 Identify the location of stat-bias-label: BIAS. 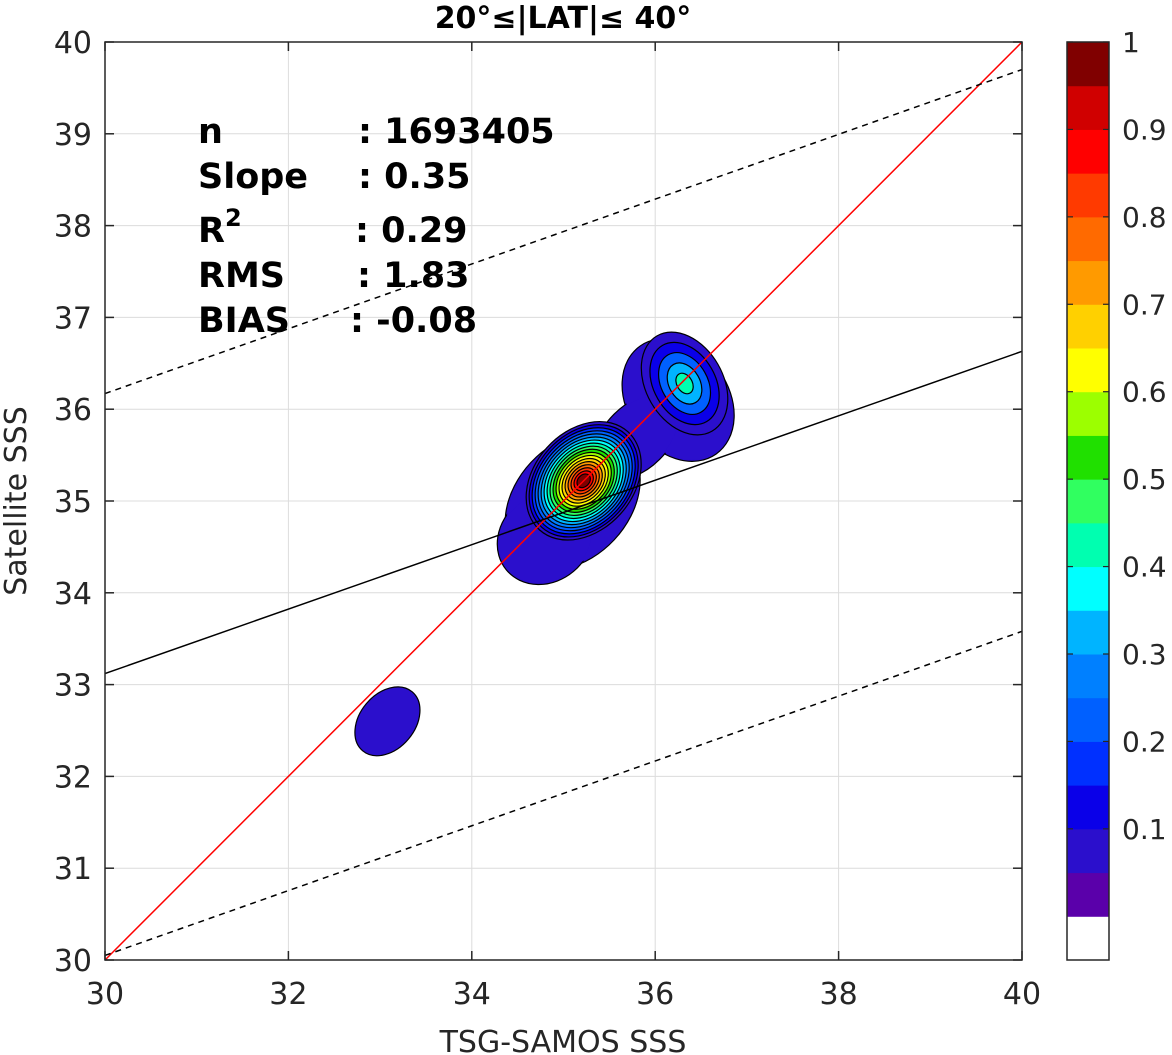
(244, 321).